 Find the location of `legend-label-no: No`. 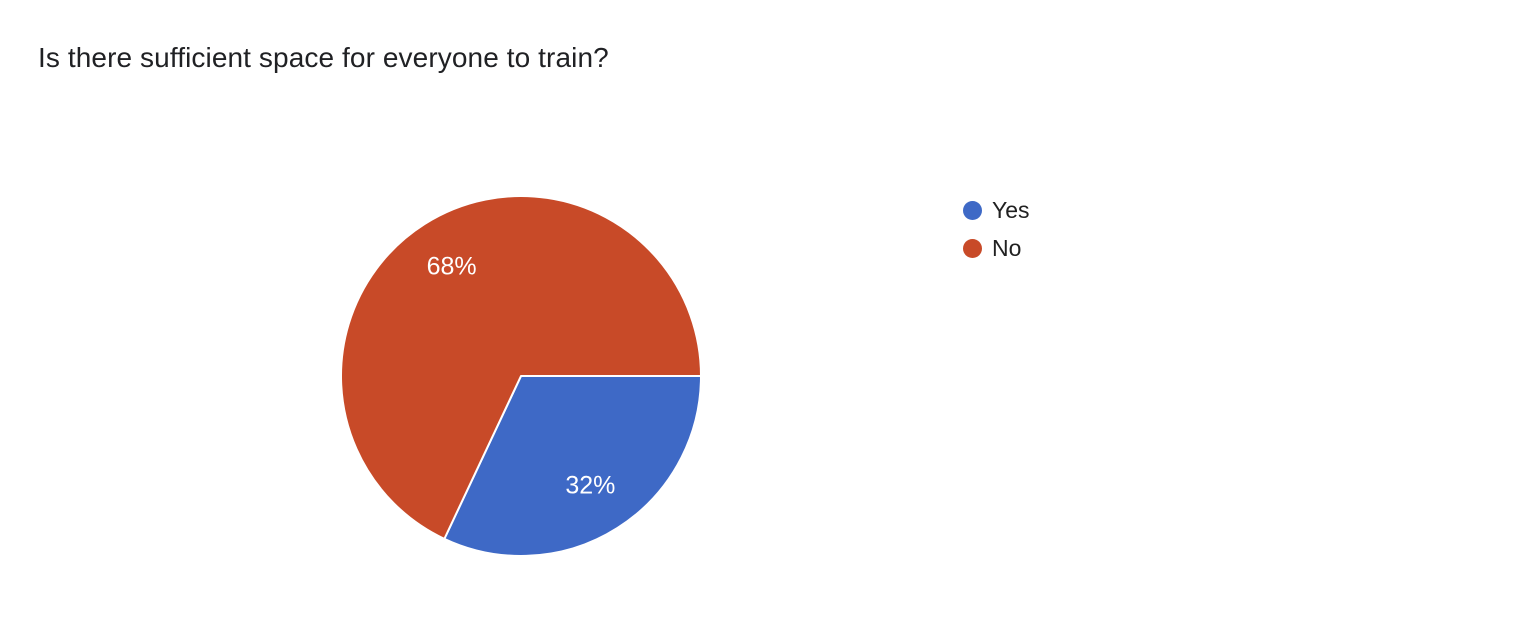

legend-label-no: No is located at coordinates (1007, 247).